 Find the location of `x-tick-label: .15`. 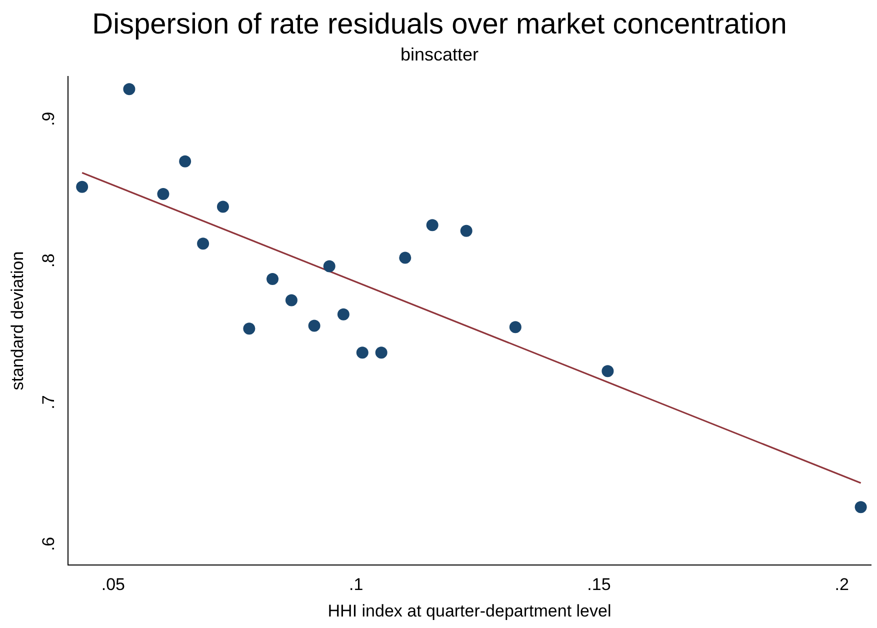

x-tick-label: .15 is located at coordinates (599, 584).